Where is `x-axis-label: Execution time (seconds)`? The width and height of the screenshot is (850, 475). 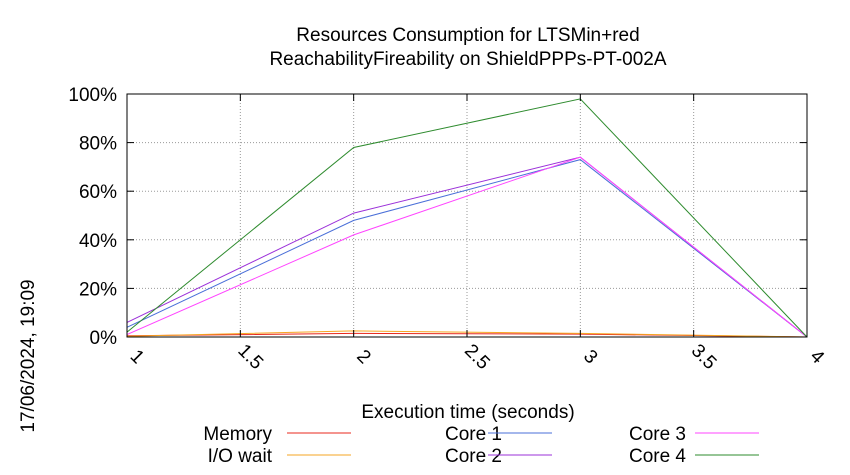
x-axis-label: Execution time (seconds) is located at coordinates (467, 412).